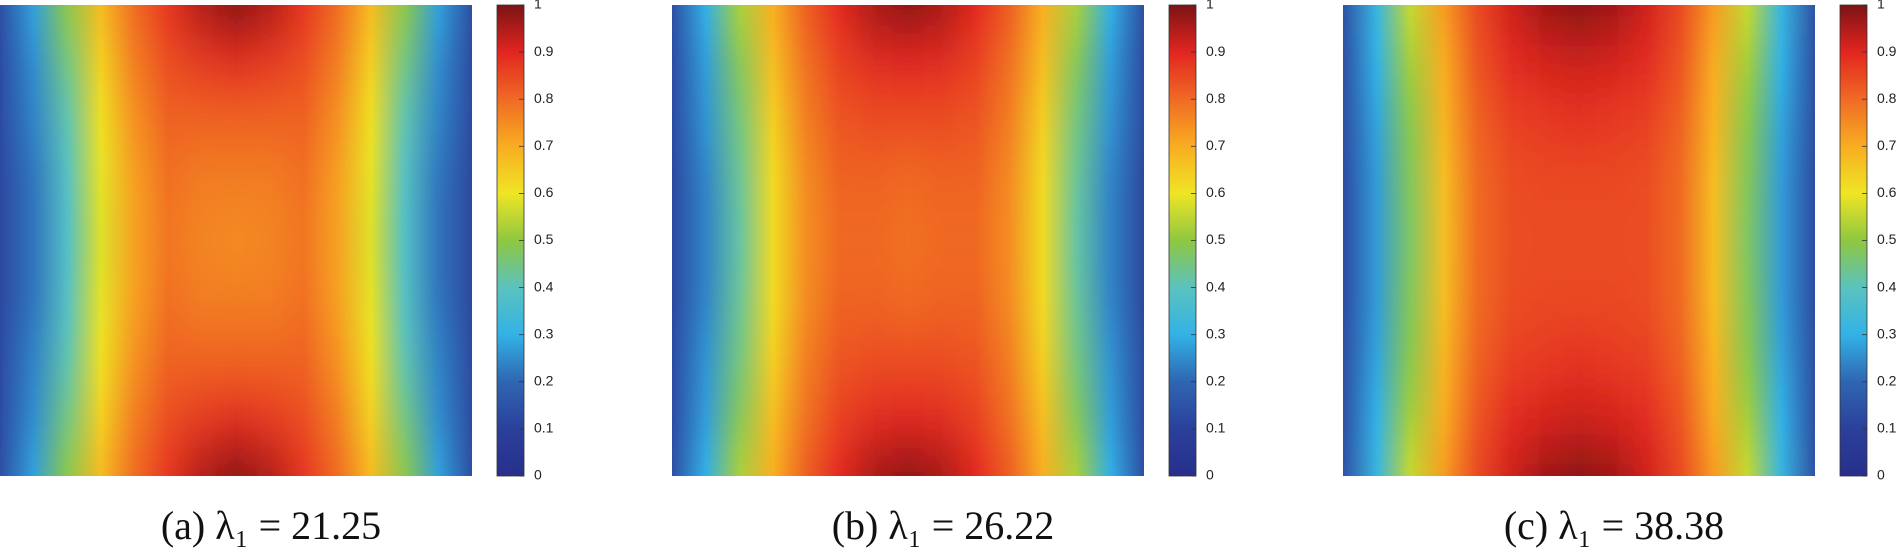 Image resolution: width=1900 pixels, height=556 pixels. Describe the element at coordinates (271, 525) in the screenshot. I see `caption: (a) λ₁ = 21.25` at that location.